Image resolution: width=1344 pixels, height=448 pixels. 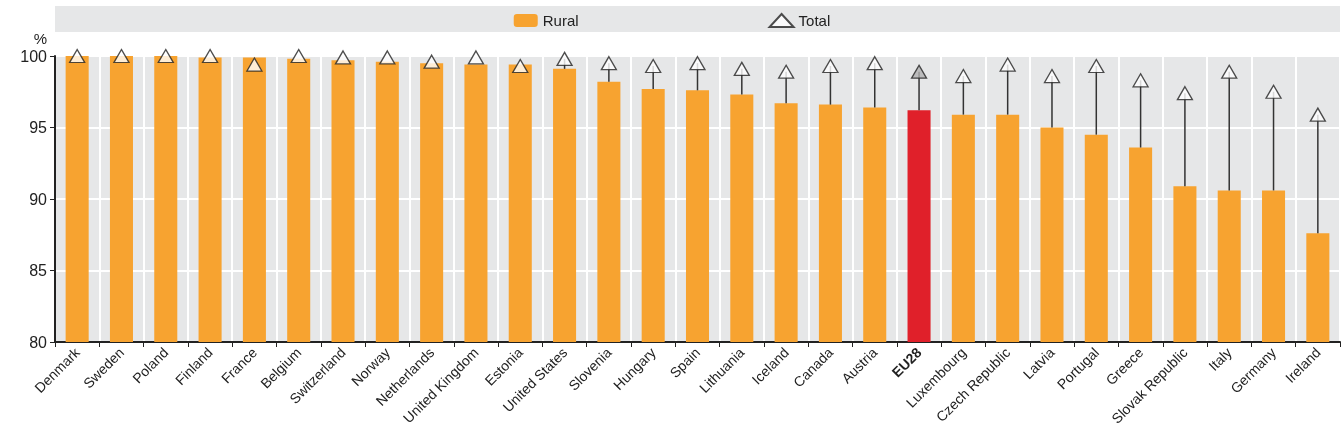 I want to click on legend-label: Rural, so click(x=560, y=20).